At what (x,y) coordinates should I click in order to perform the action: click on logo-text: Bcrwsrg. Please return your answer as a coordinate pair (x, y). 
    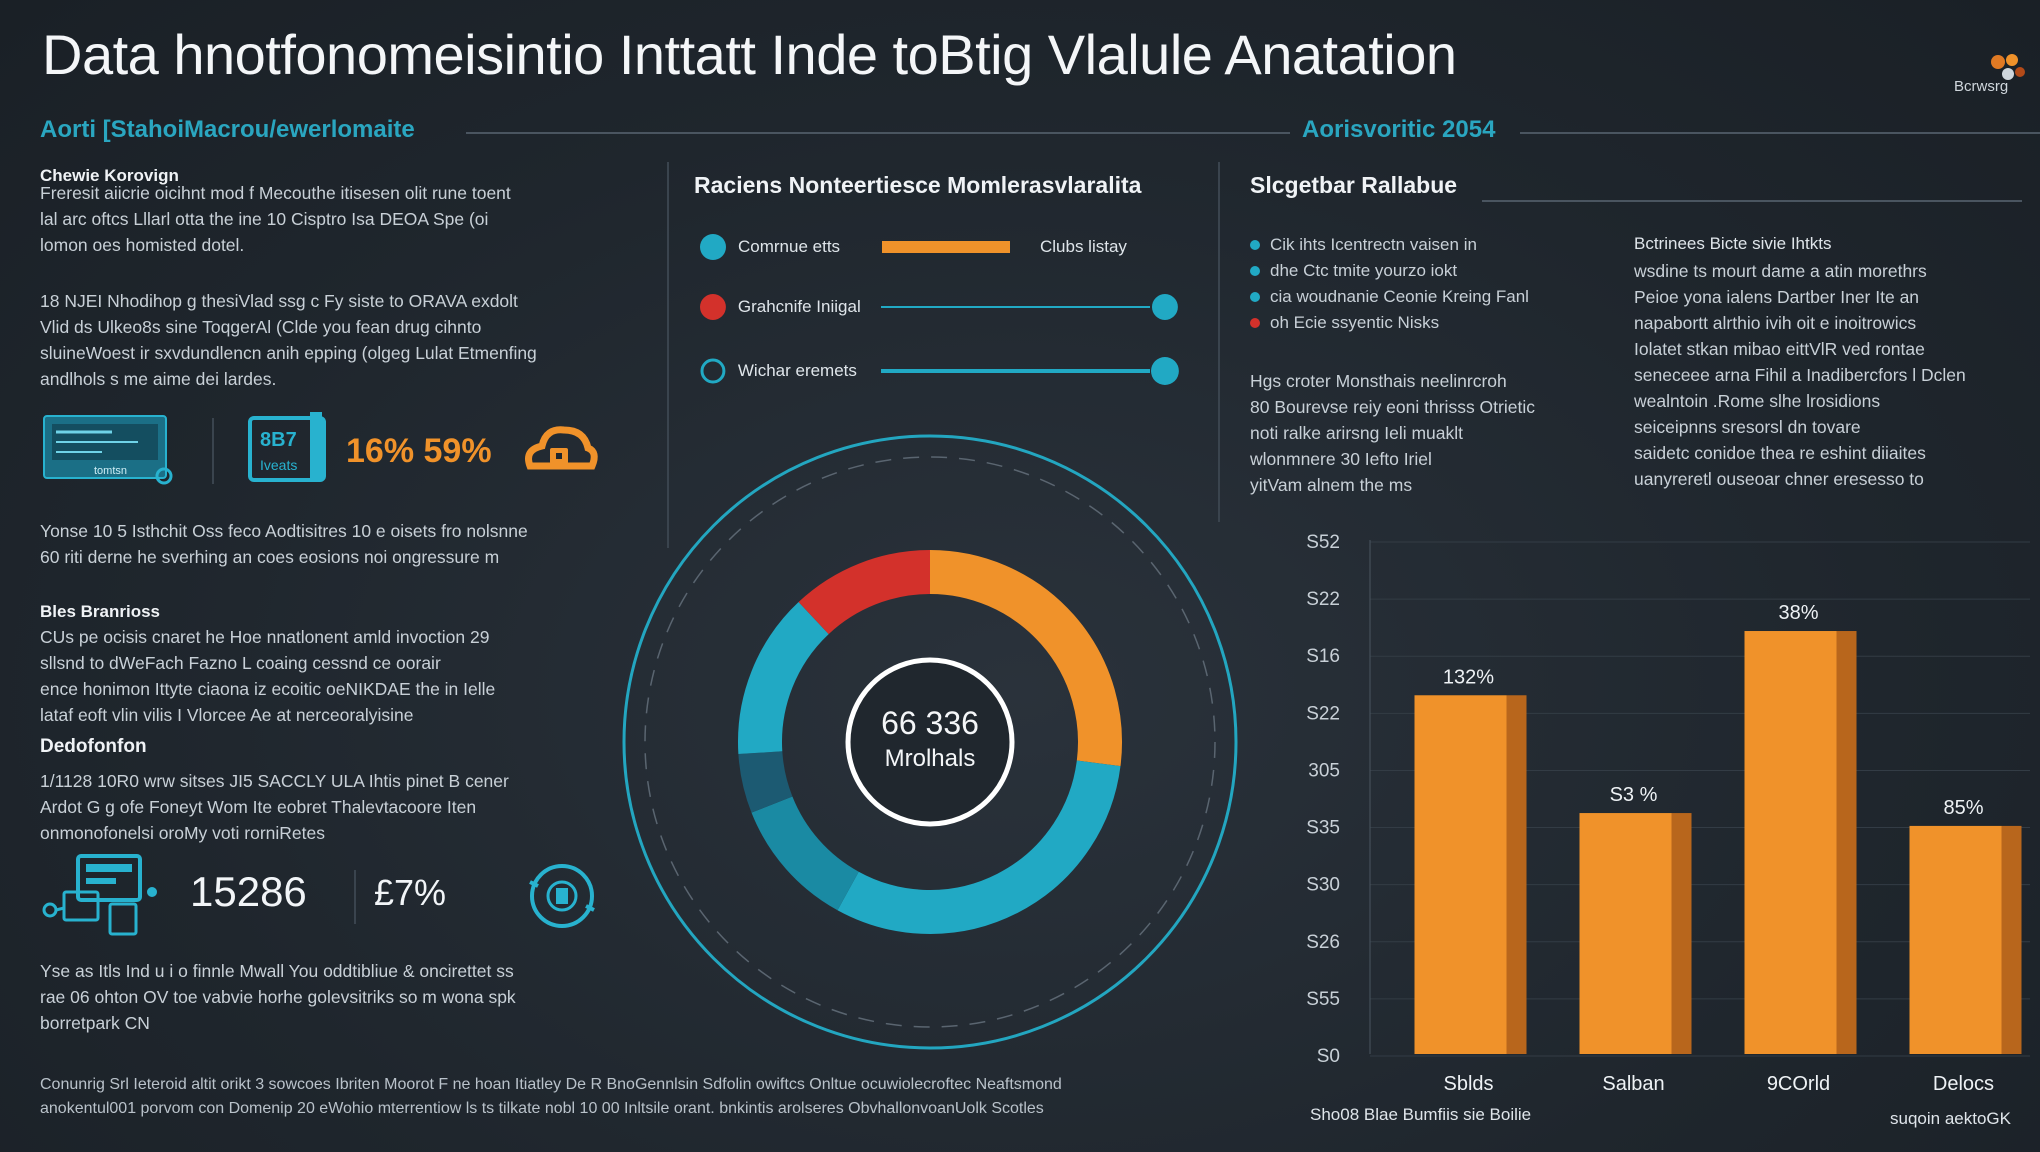
    Looking at the image, I should click on (1981, 86).